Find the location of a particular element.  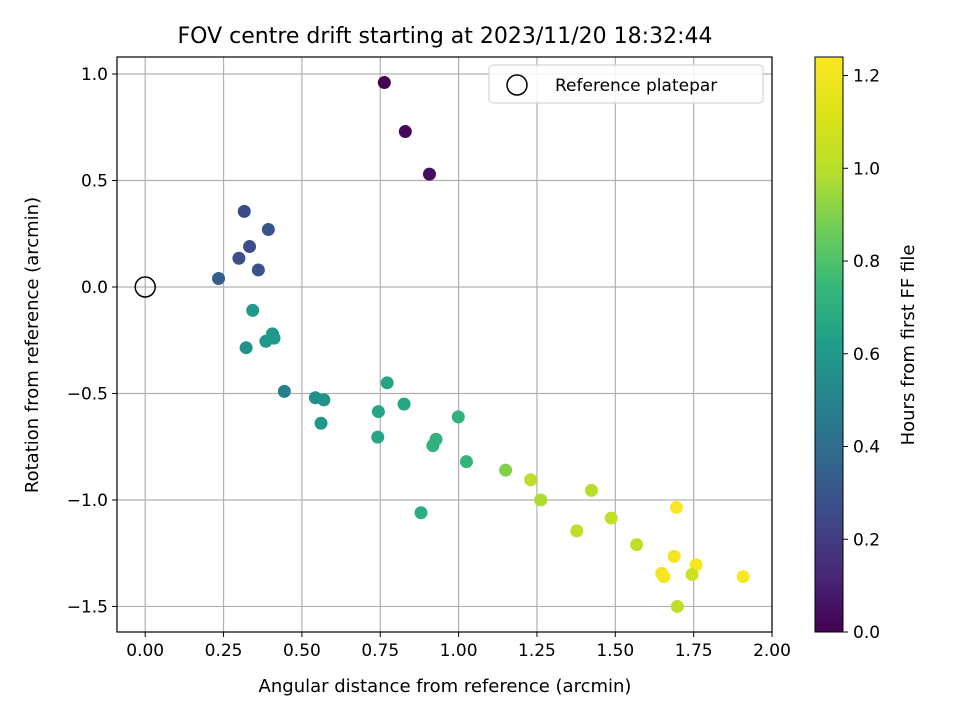

colorbar-tick-label: 0.0 is located at coordinates (866, 633).